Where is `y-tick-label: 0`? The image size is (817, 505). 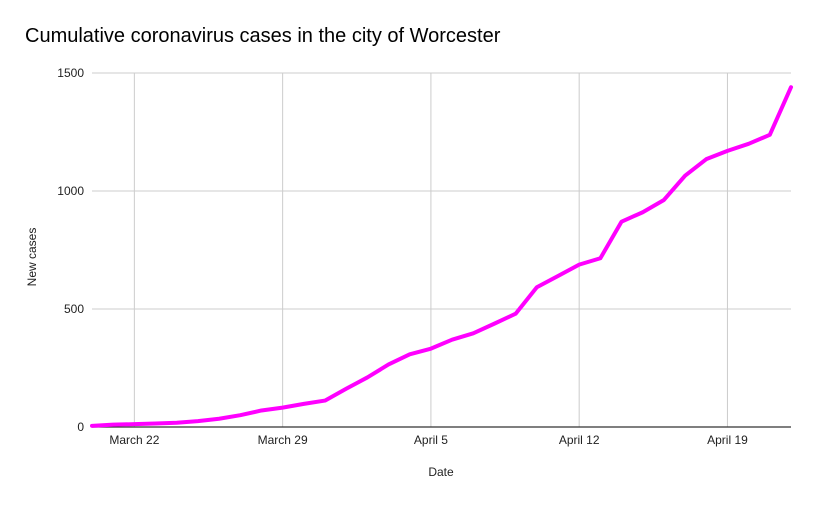
y-tick-label: 0 is located at coordinates (80, 427).